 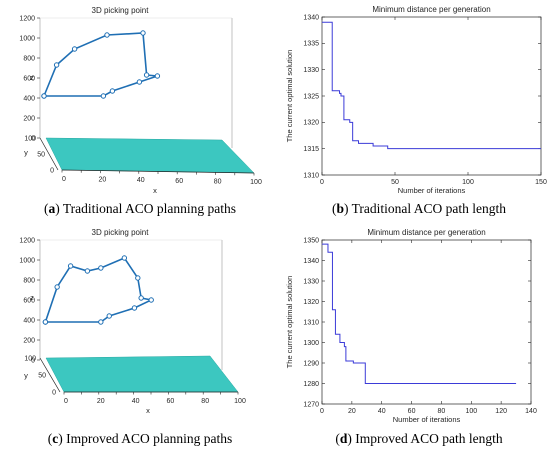 What do you see at coordinates (311, 384) in the screenshot?
I see `y-tick-label: 1280` at bounding box center [311, 384].